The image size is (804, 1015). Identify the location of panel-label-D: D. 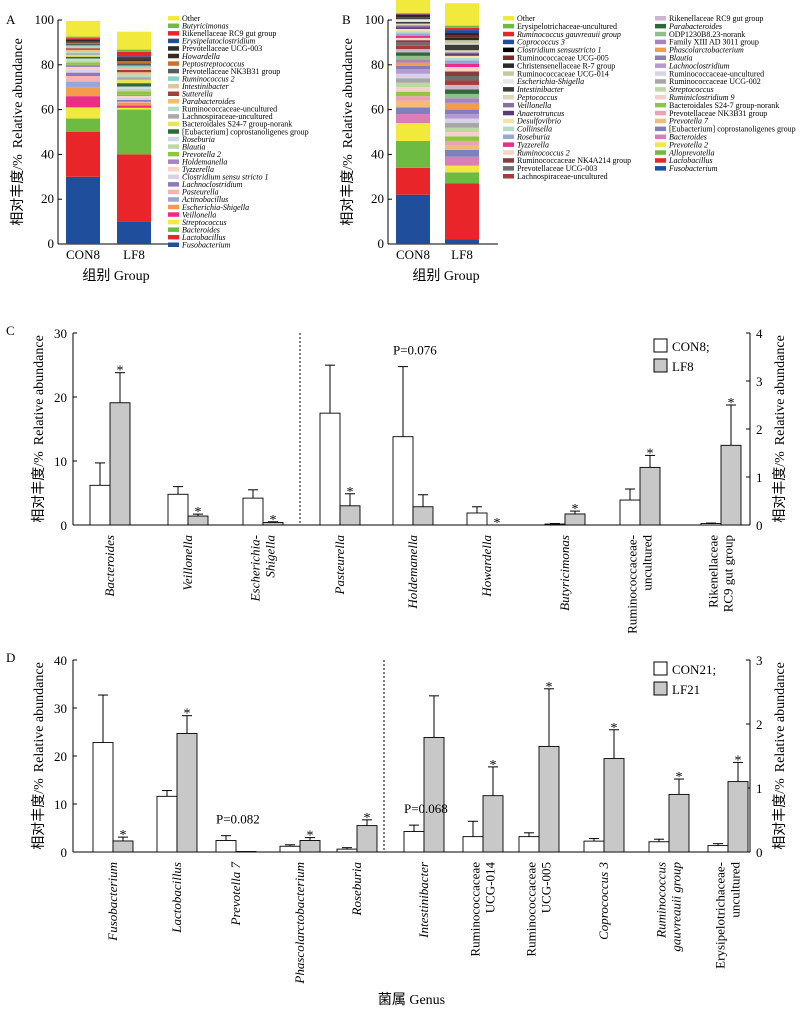
(10, 657).